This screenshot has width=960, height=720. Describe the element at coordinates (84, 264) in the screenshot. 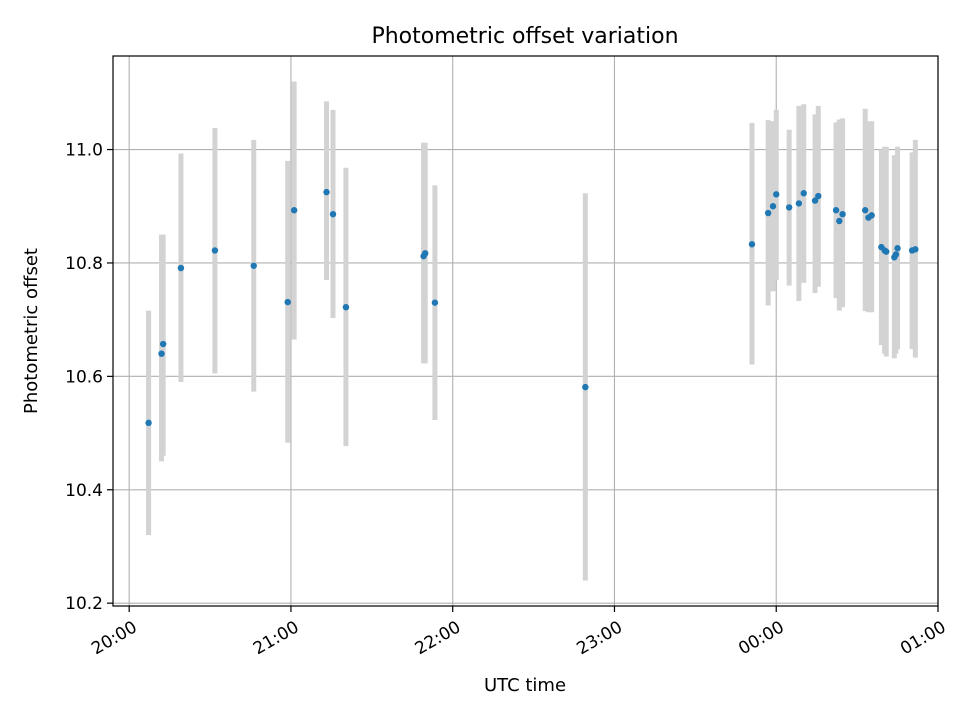

I see `y-tick-label: 10.8` at that location.